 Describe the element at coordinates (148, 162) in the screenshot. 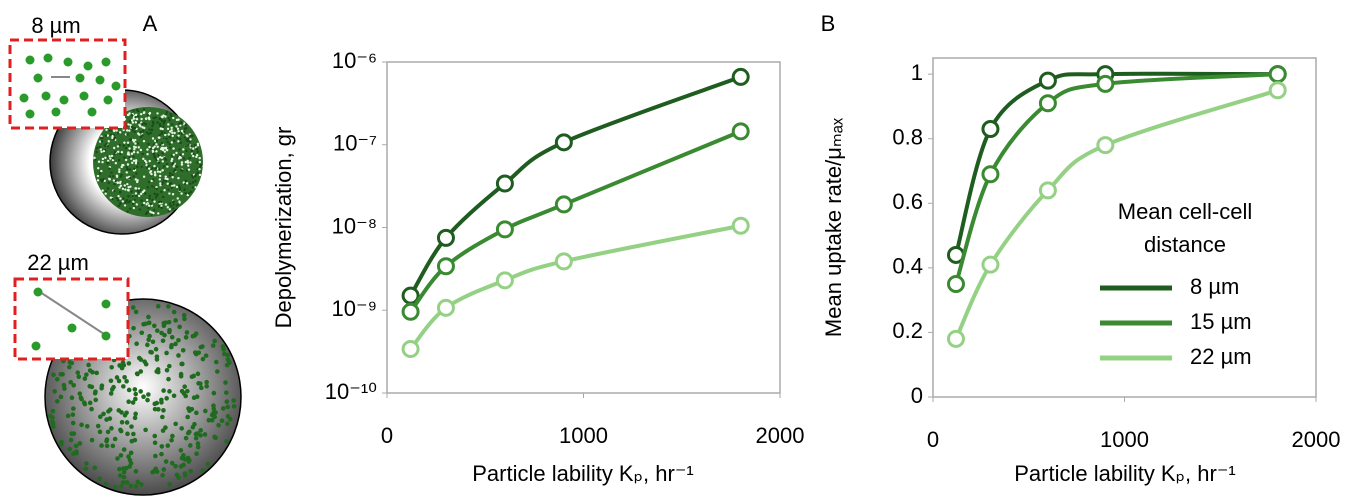

I see `cell-cluster` at that location.